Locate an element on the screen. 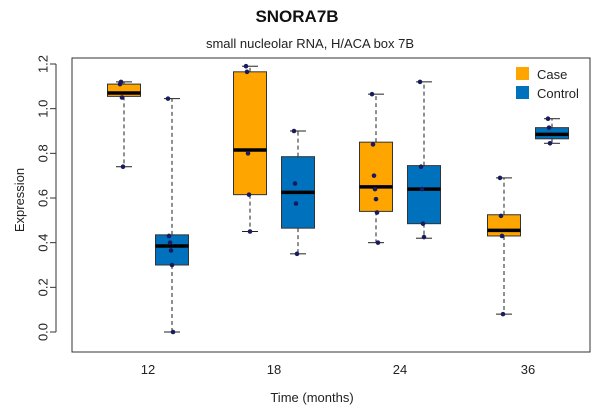 The image size is (592, 411). legend-swatch-case is located at coordinates (522, 73).